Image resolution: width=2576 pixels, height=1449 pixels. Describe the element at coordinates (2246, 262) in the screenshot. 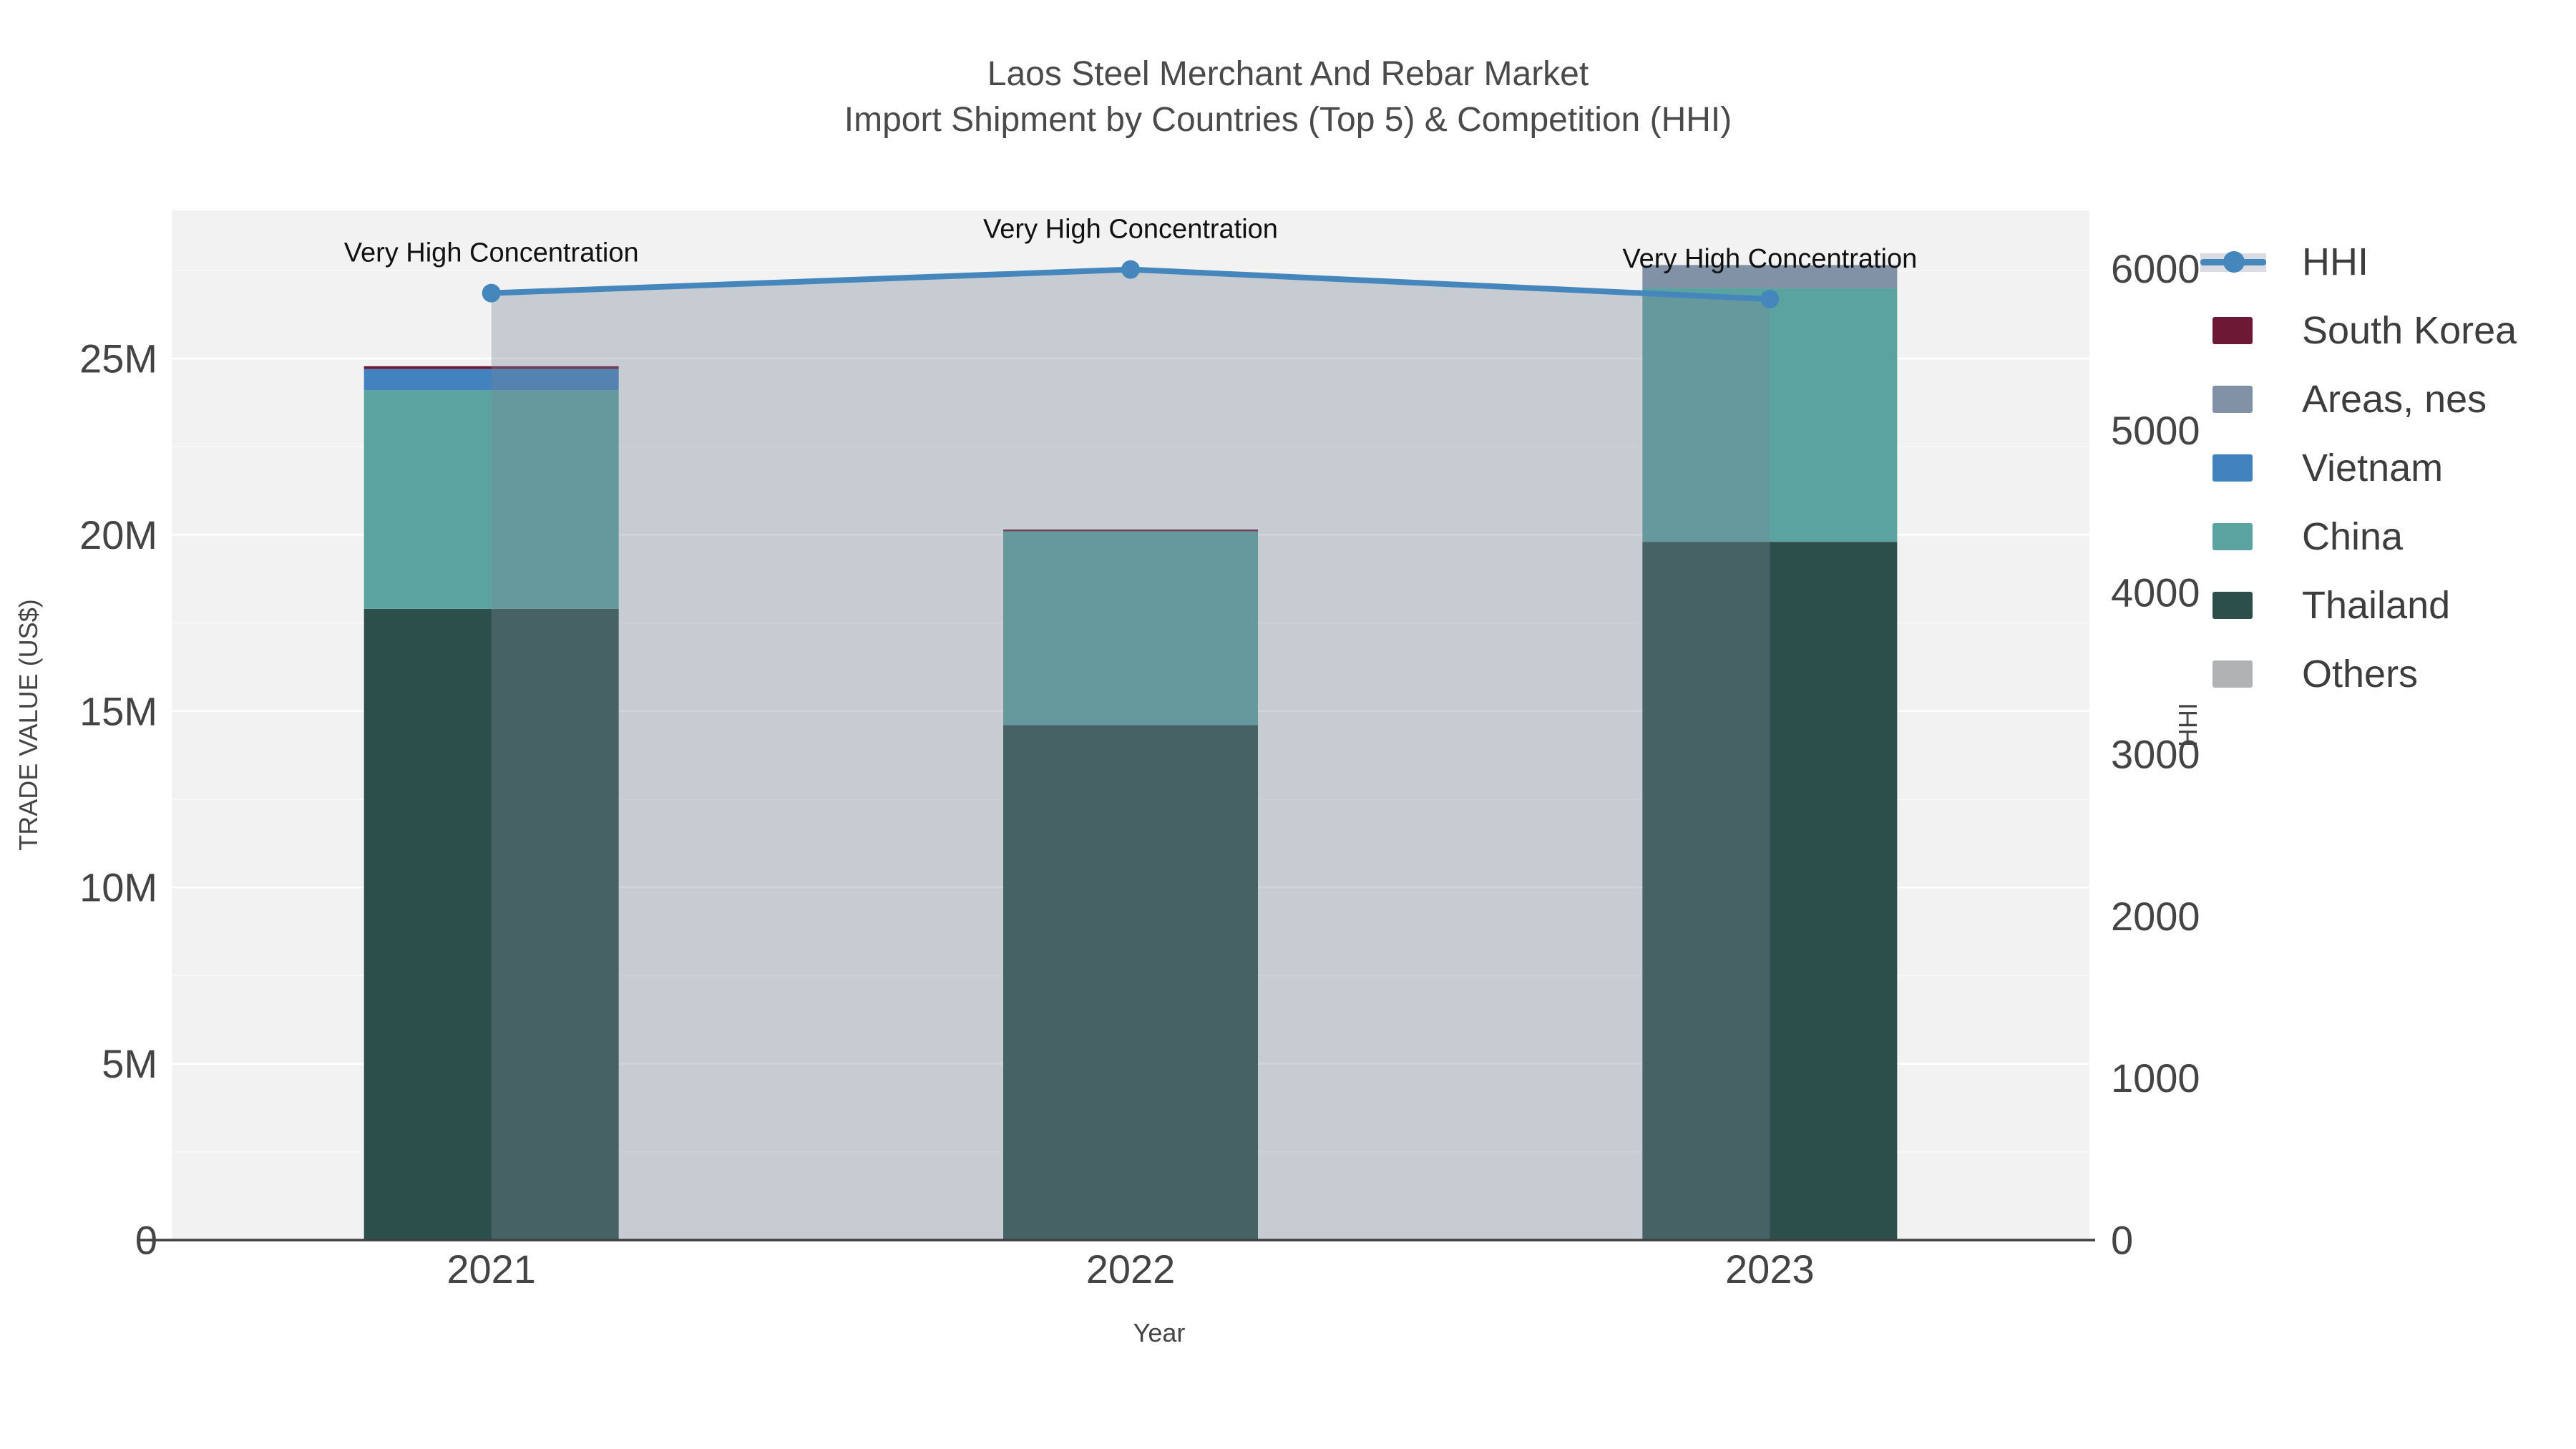

I see `hhi-line-legend-icon` at that location.